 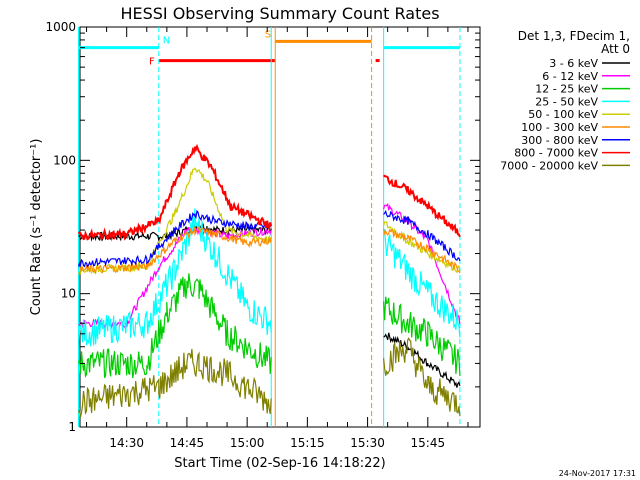 What do you see at coordinates (428, 443) in the screenshot?
I see `xtick-label-5: 15:45` at bounding box center [428, 443].